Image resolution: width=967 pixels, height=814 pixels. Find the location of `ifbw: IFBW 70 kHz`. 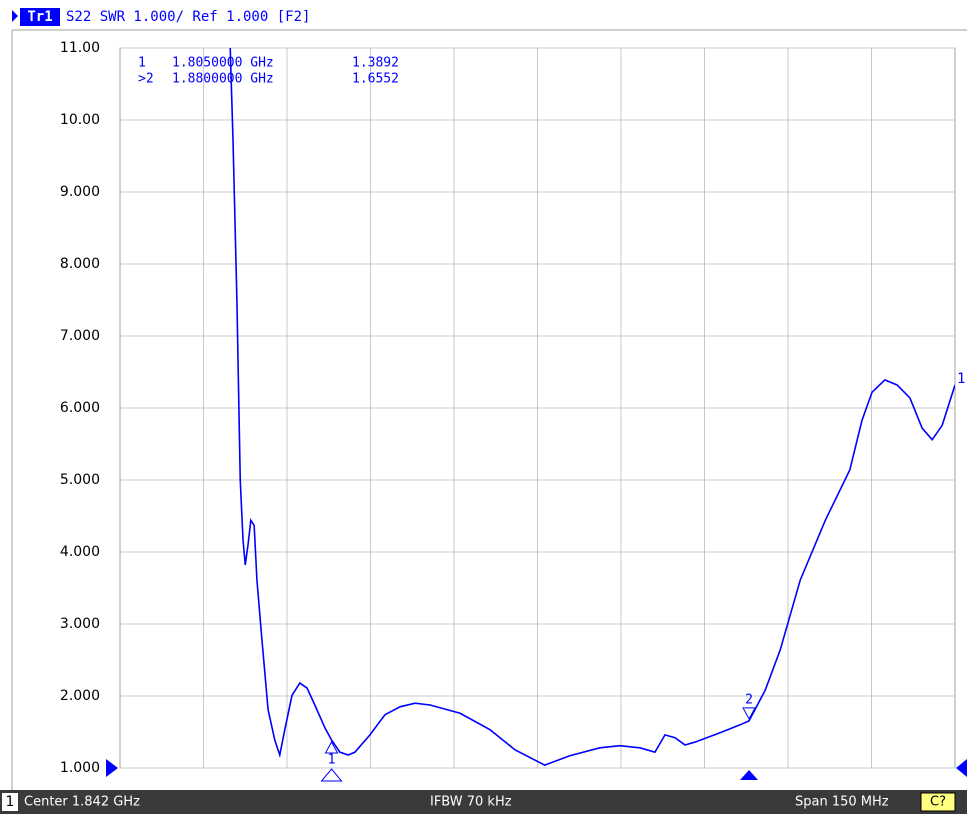

ifbw: IFBW 70 kHz is located at coordinates (471, 802).